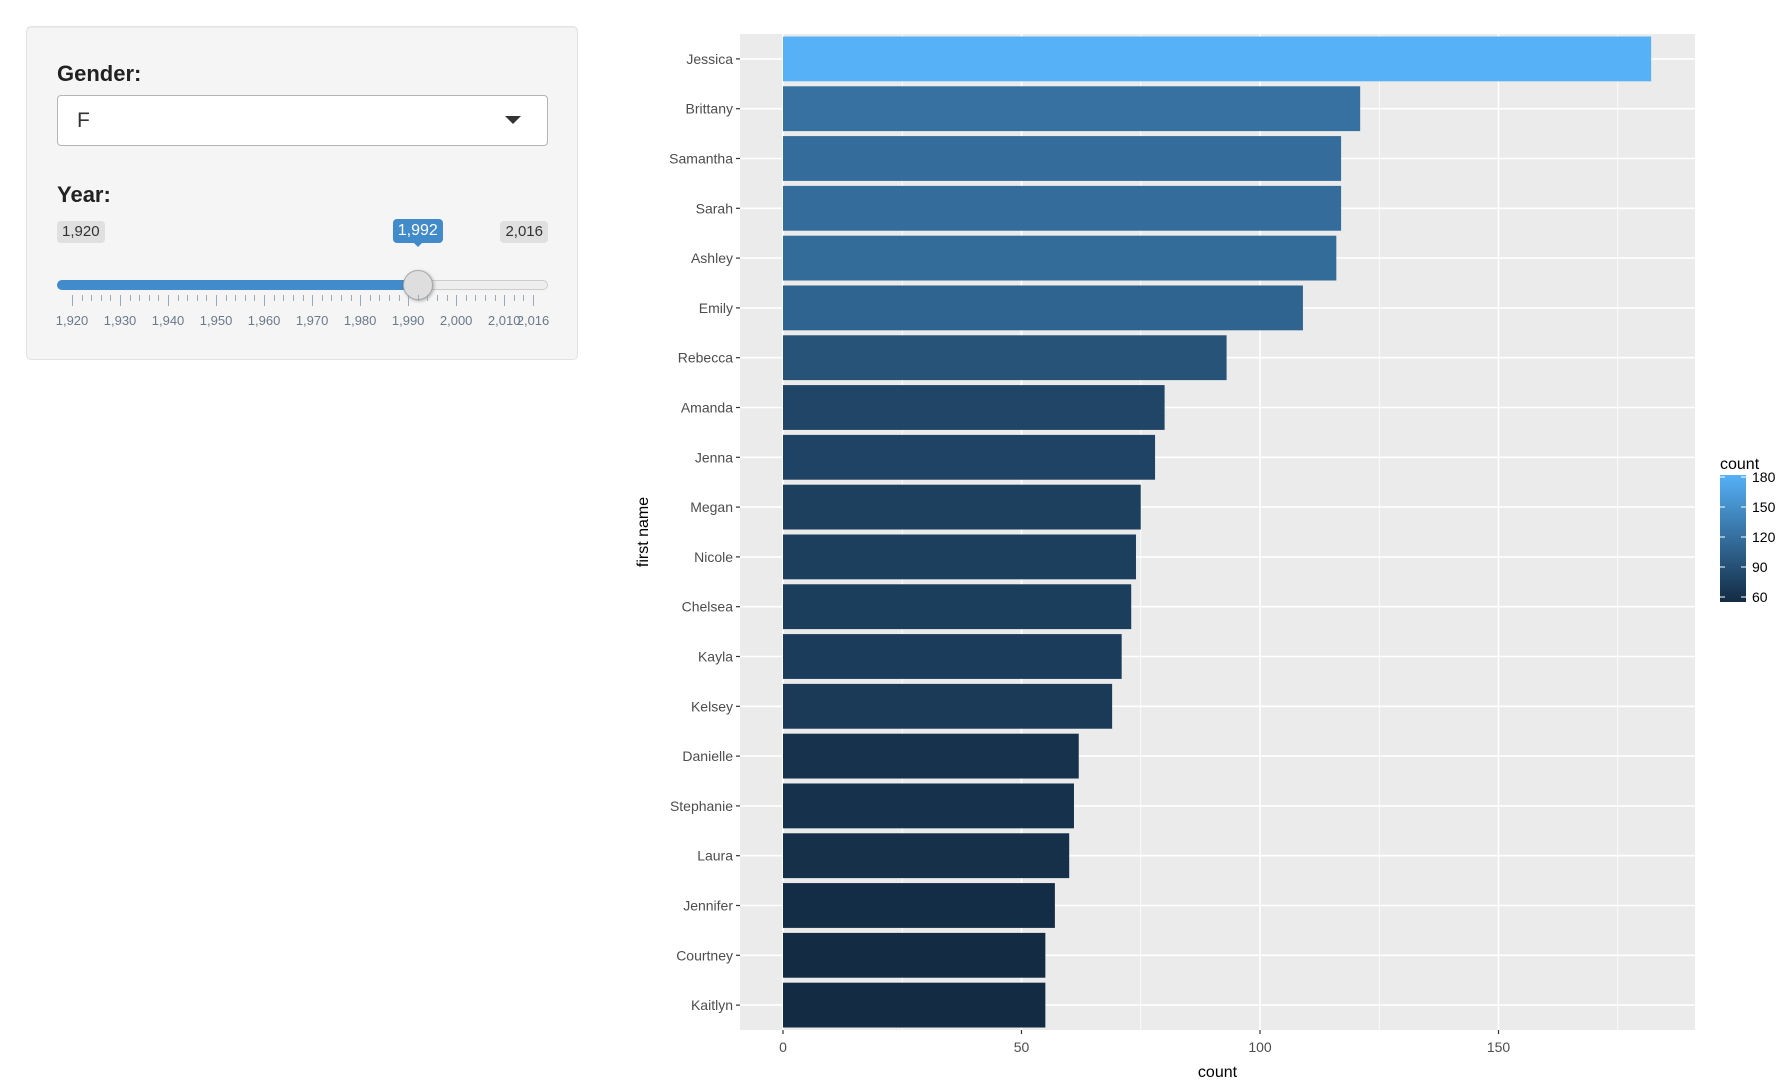 This screenshot has width=1780, height=1080. I want to click on bar-amanda, so click(974, 407).